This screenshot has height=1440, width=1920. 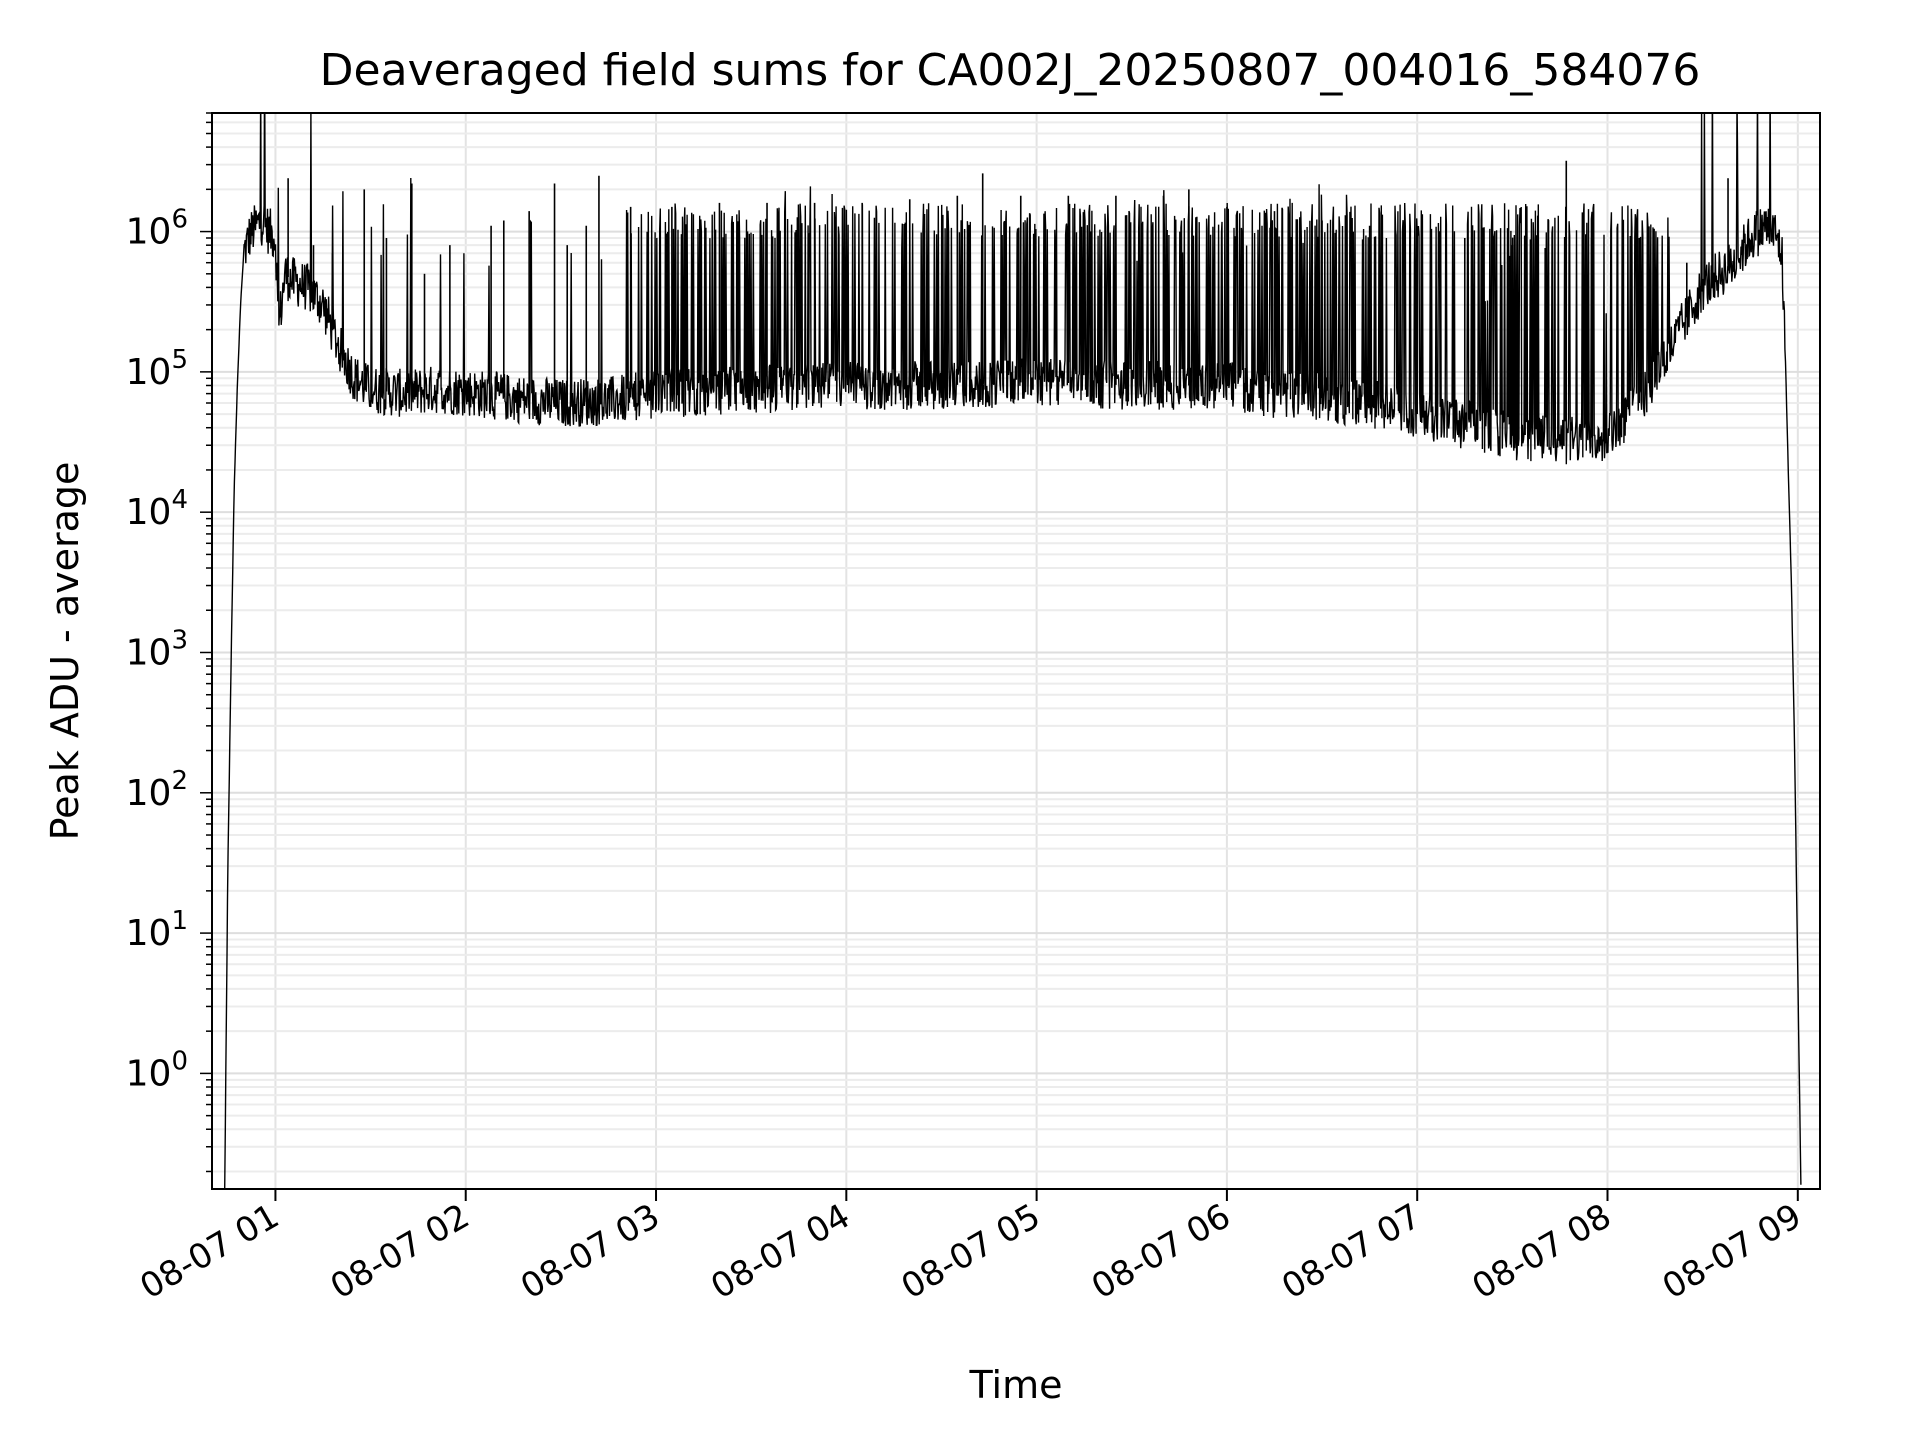 I want to click on y-tick-label: 10¹, so click(x=157, y=930).